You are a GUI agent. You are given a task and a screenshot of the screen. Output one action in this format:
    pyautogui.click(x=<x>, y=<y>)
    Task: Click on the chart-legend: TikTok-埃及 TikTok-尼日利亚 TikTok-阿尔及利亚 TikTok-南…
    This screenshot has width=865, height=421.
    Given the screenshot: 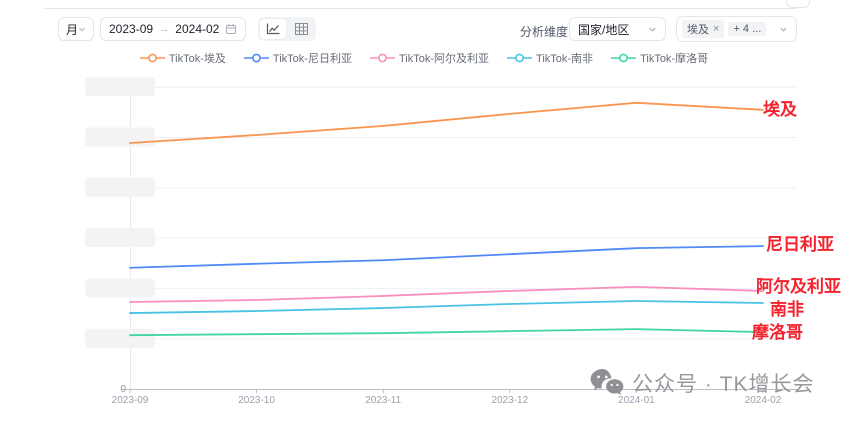 What is the action you would take?
    pyautogui.click(x=424, y=58)
    